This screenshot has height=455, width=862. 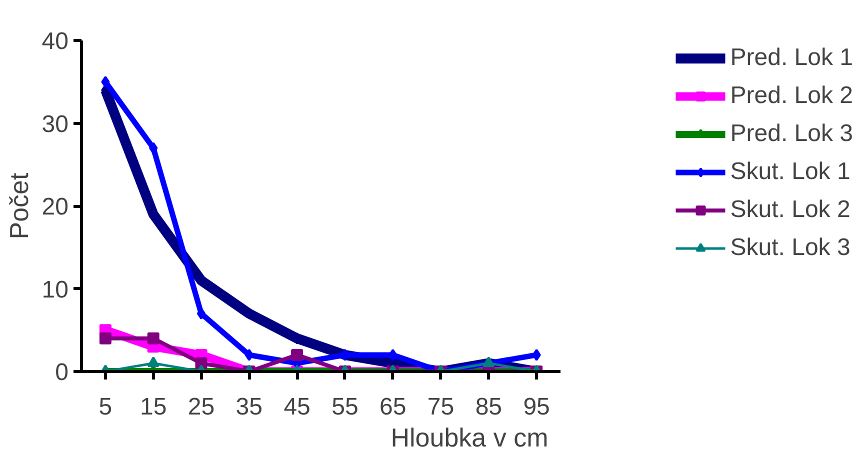 I want to click on y-tick-label: 10, so click(x=55, y=290).